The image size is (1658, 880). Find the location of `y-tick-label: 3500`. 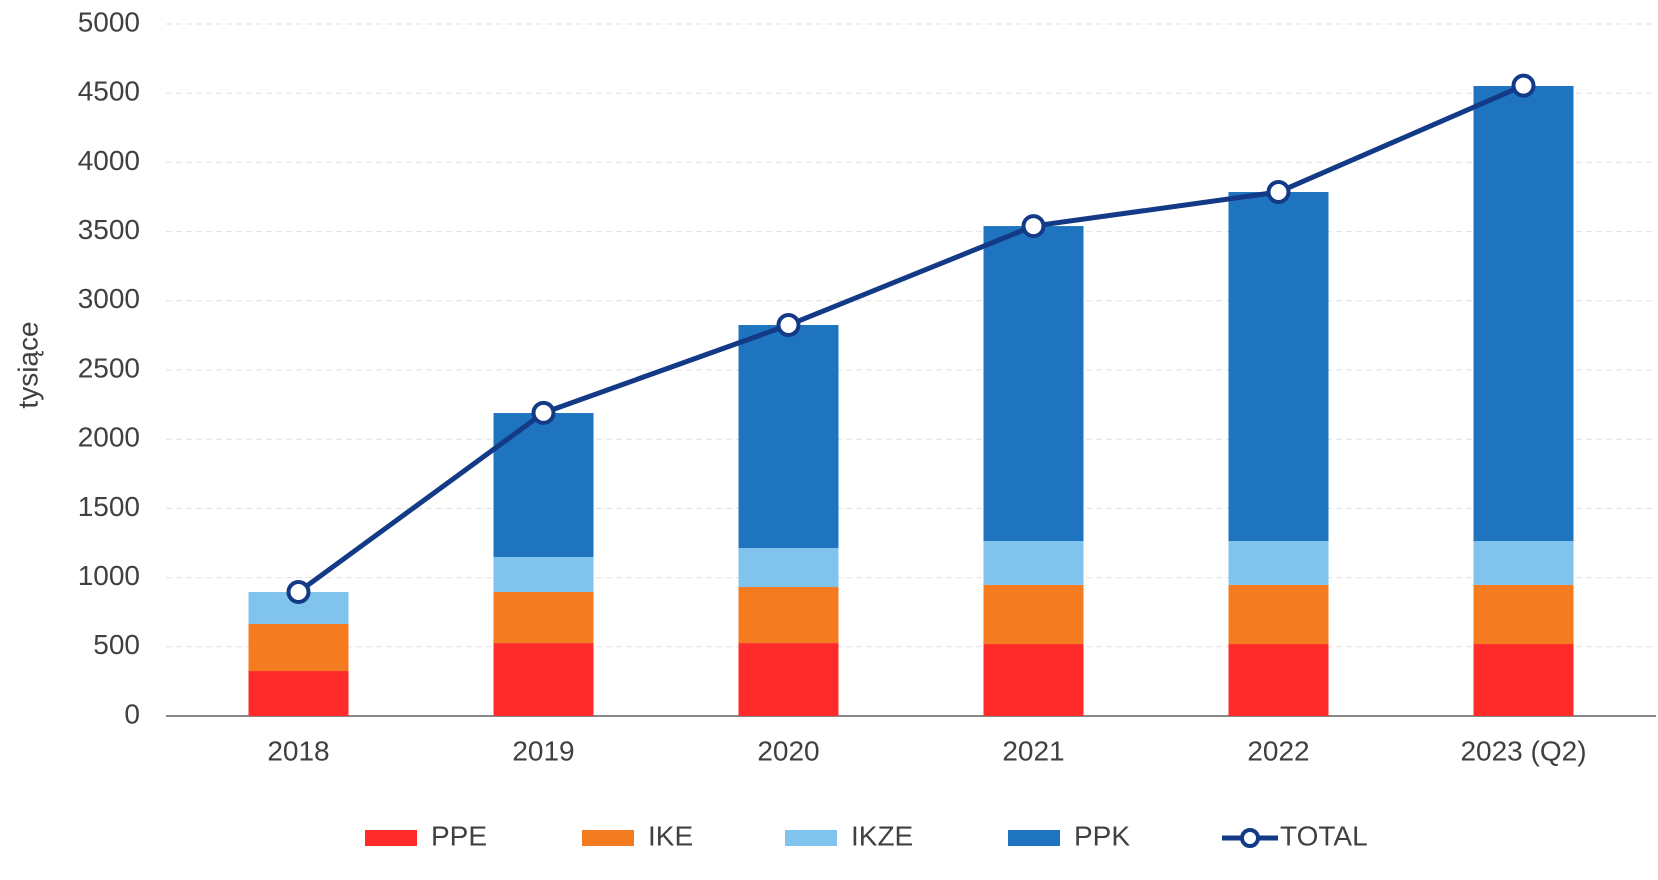

y-tick-label: 3500 is located at coordinates (109, 229).